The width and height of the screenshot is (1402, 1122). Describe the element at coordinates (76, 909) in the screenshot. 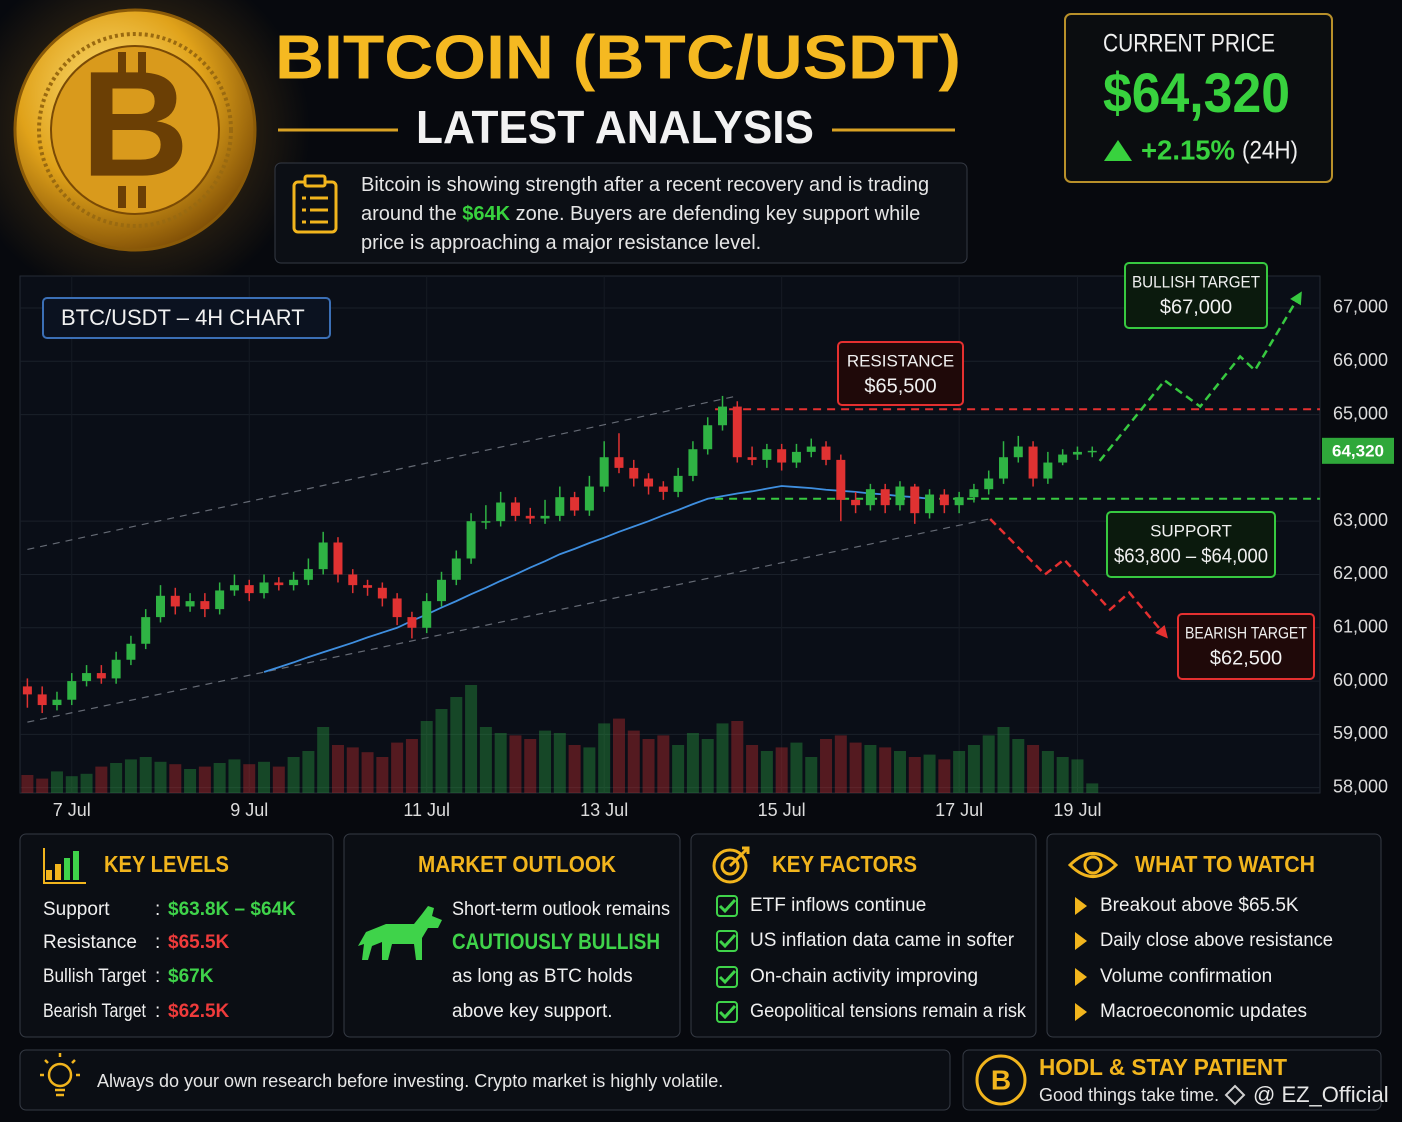

I see `level-label: Support` at that location.